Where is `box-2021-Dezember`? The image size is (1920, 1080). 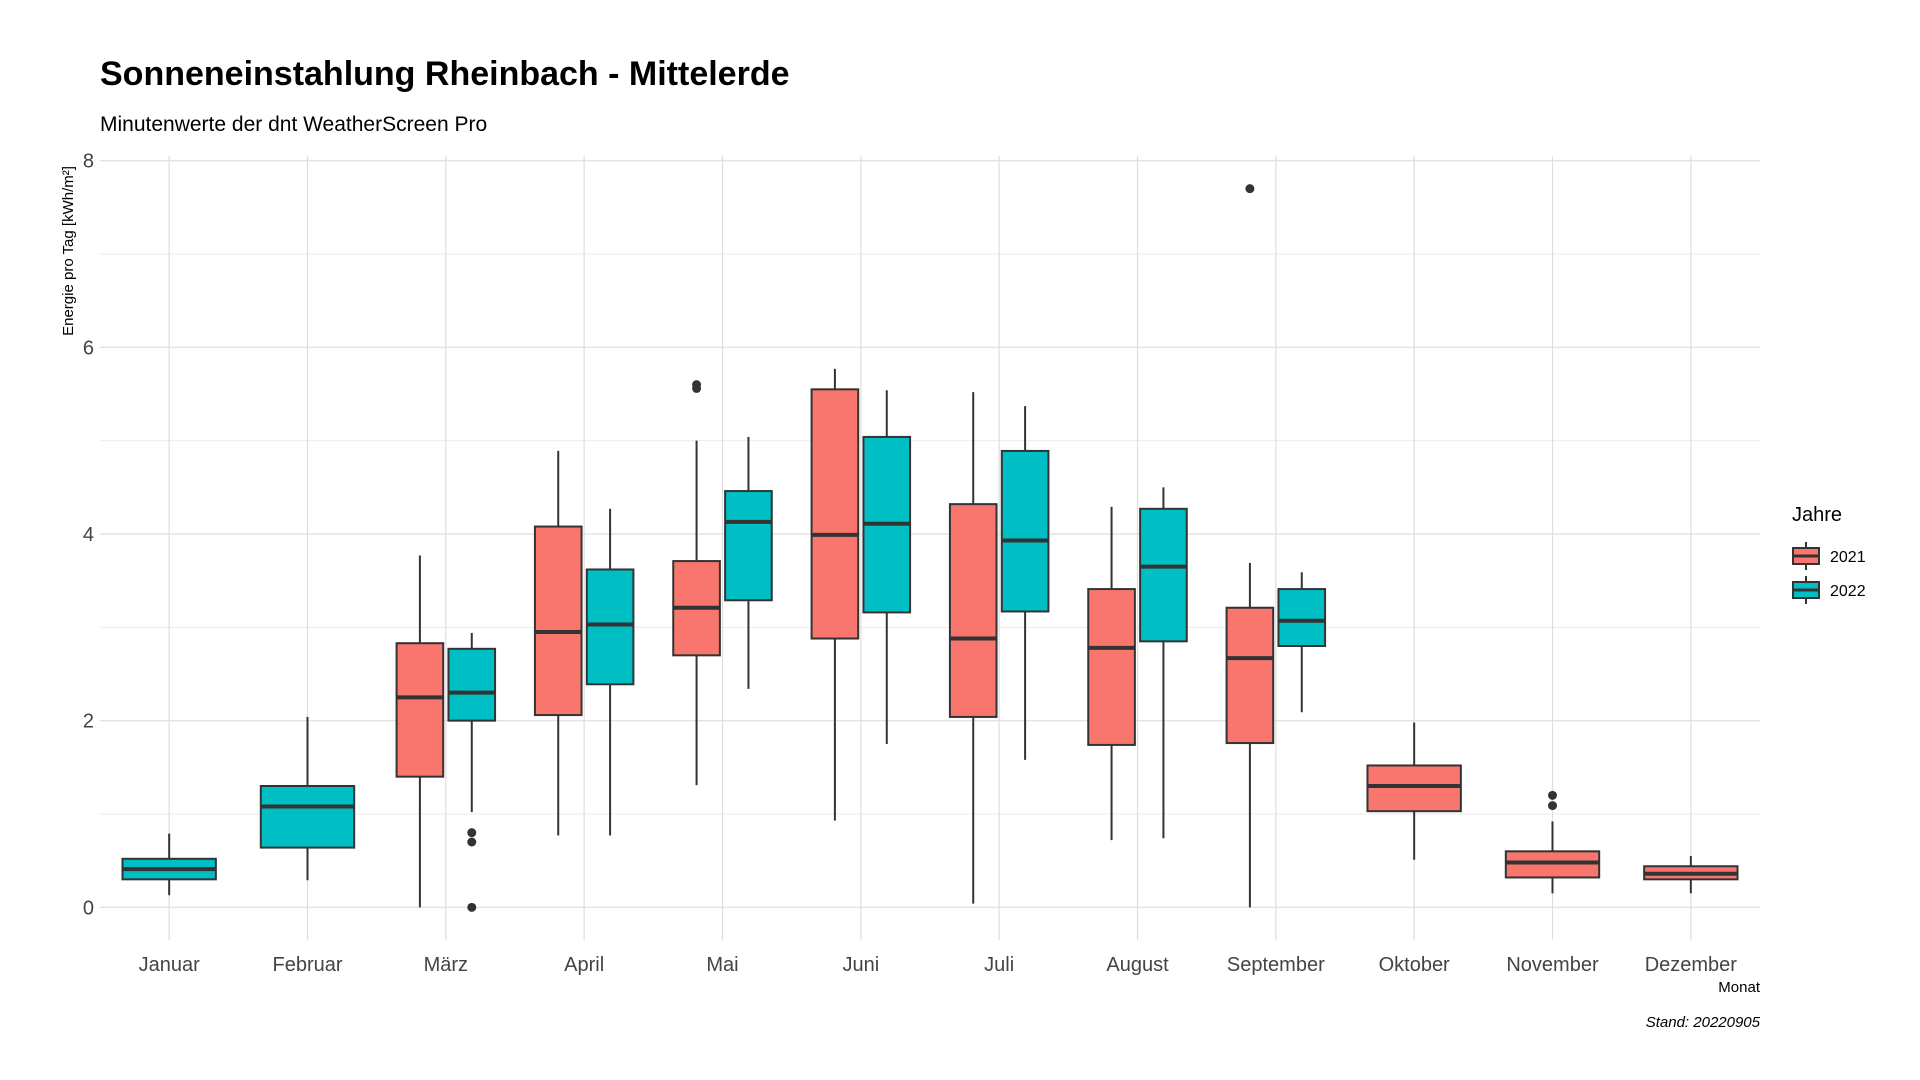
box-2021-Dezember is located at coordinates (1691, 875).